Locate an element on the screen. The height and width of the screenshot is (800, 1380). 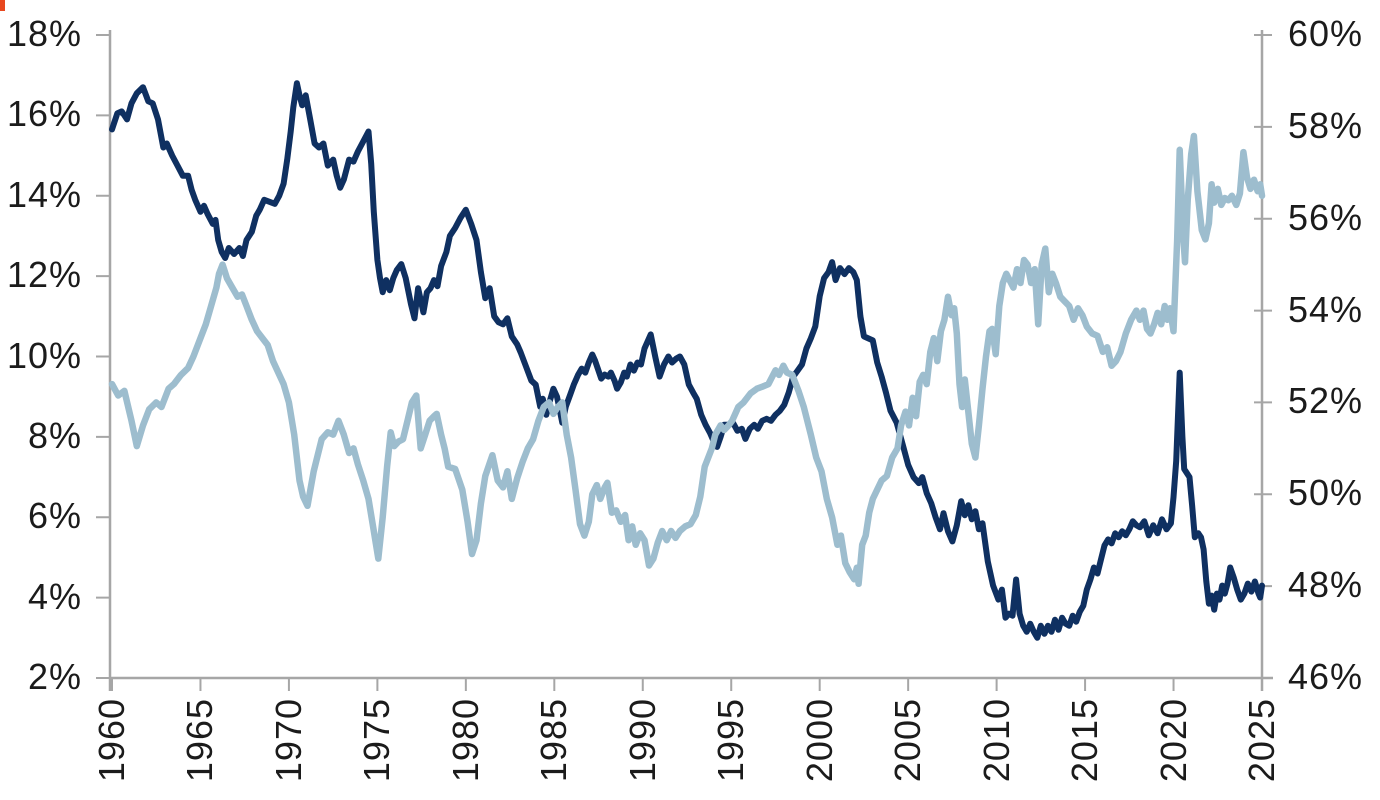
y-right-tick-label: 58% is located at coordinates (1326, 125).